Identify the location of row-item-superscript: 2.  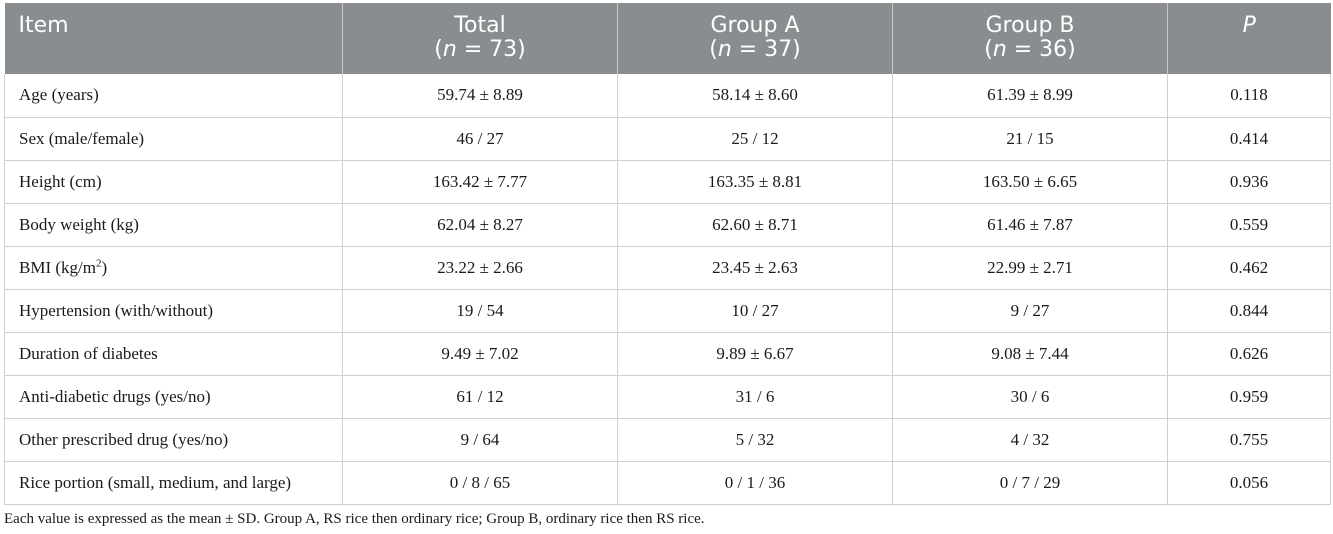
(98, 262).